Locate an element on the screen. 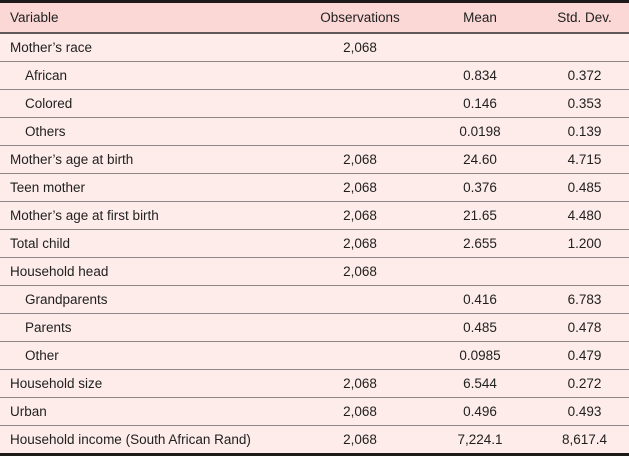 Image resolution: width=629 pixels, height=456 pixels. variable-cell: Total child is located at coordinates (150, 243).